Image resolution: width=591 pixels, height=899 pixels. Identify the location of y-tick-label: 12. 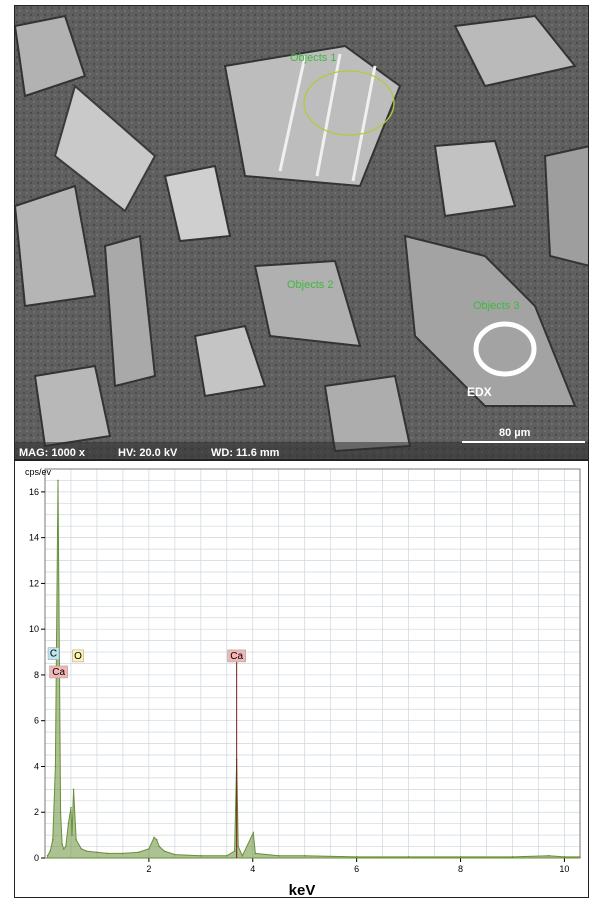
(34, 583).